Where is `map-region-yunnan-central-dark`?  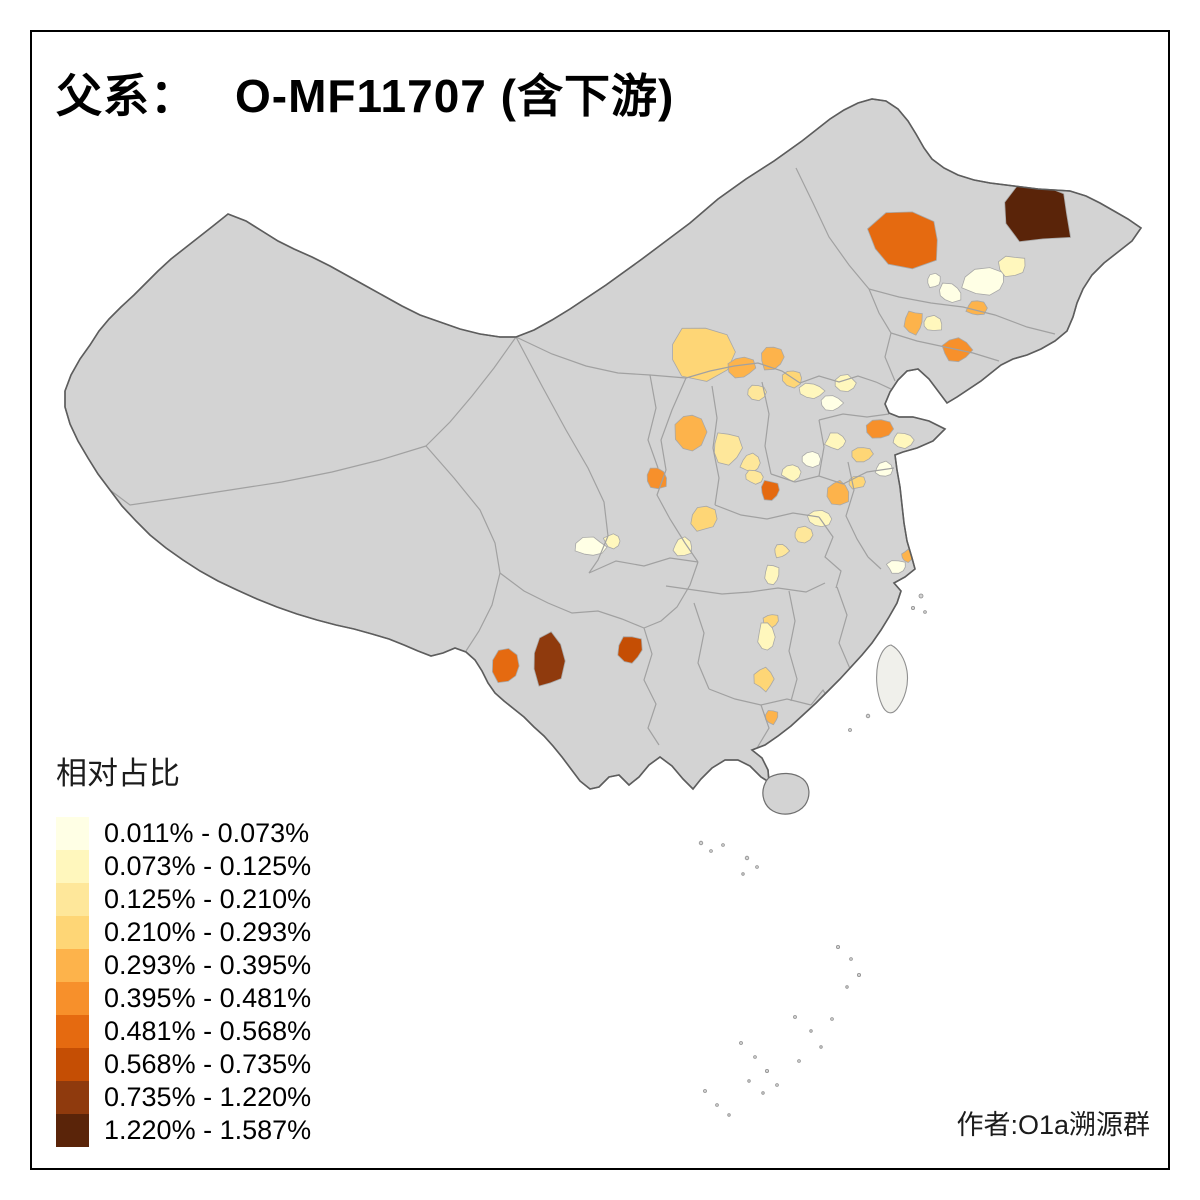
map-region-yunnan-central-dark is located at coordinates (549, 659).